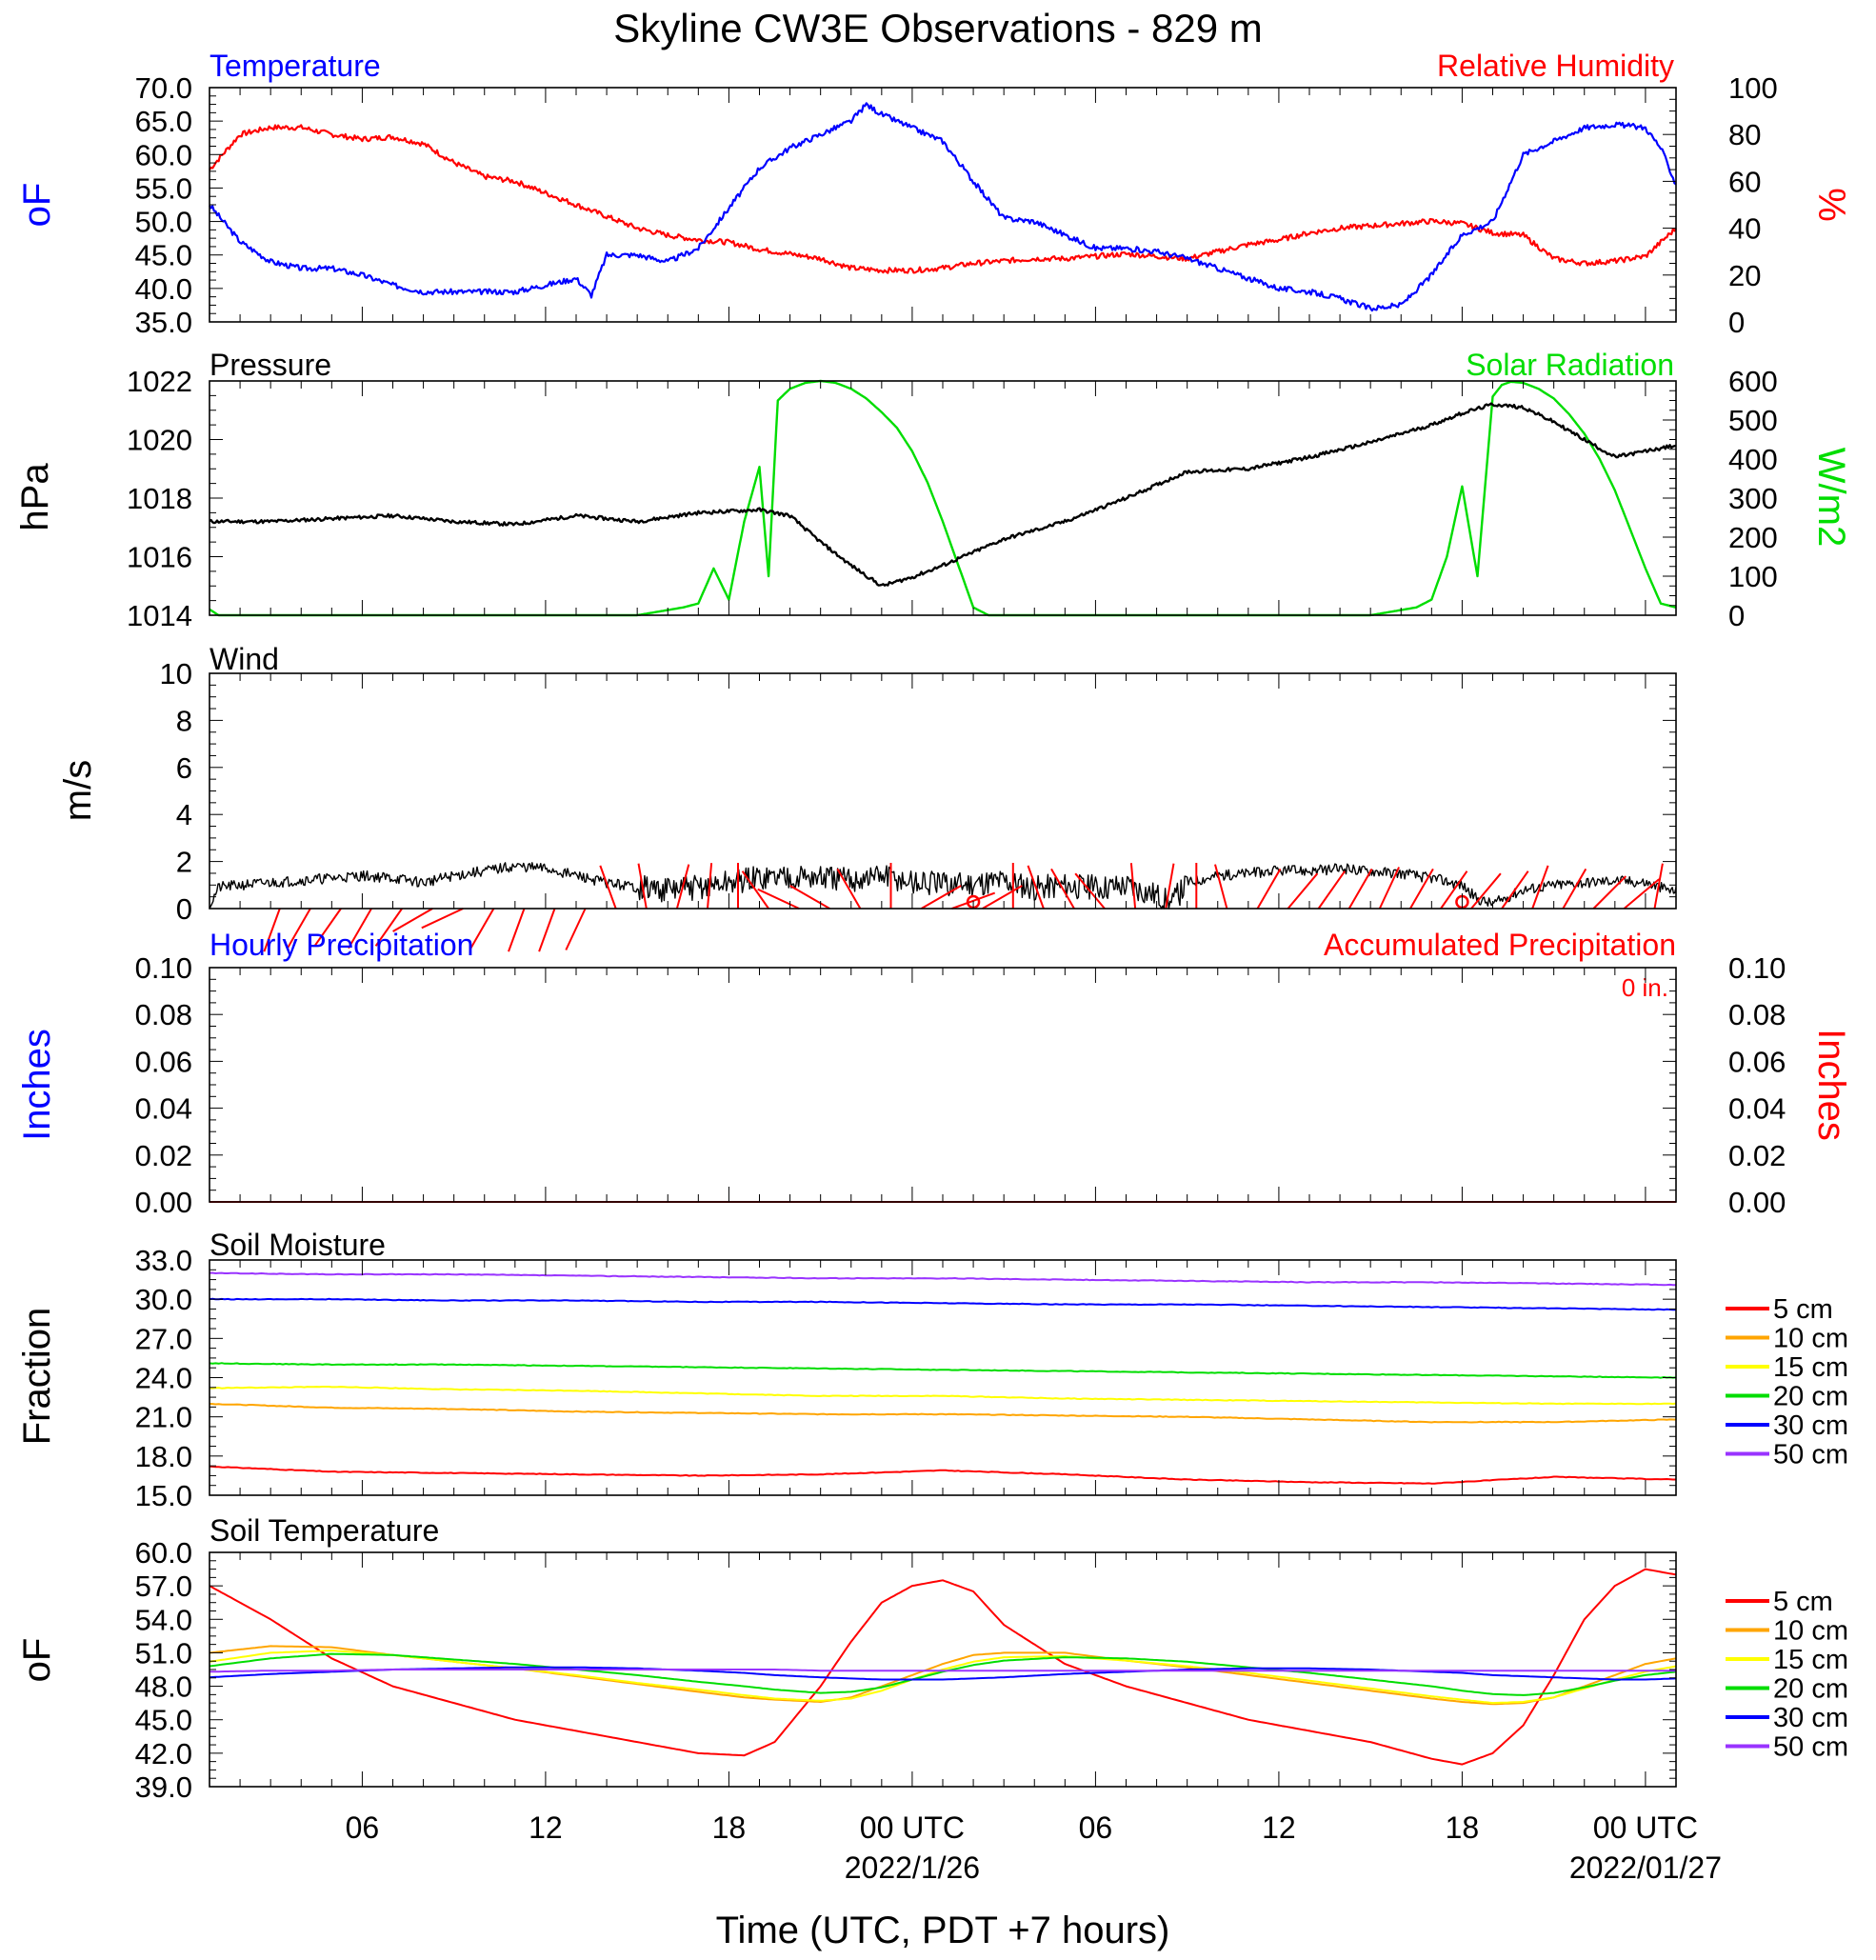  I want to click on soil-moisture-title: Soil Moisture, so click(298, 1245).